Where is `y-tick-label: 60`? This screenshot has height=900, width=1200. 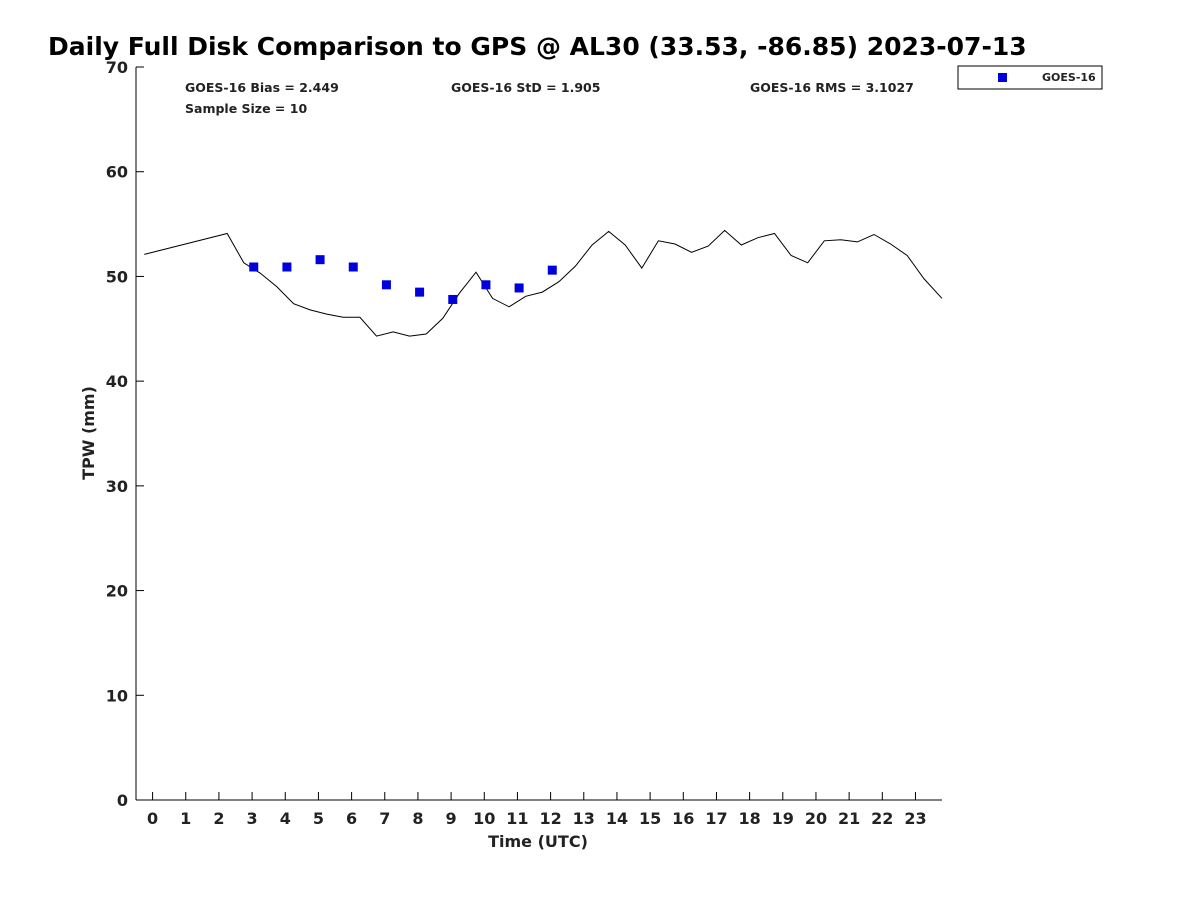 y-tick-label: 60 is located at coordinates (117, 172).